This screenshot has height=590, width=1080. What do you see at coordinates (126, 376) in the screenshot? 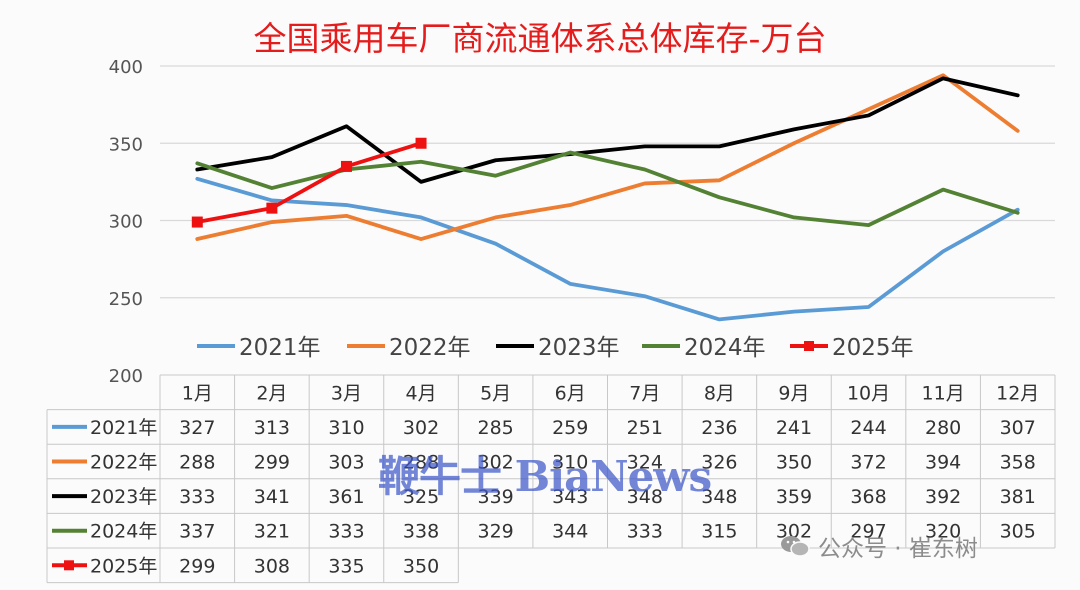
I see `y-tick-label: 200` at bounding box center [126, 376].